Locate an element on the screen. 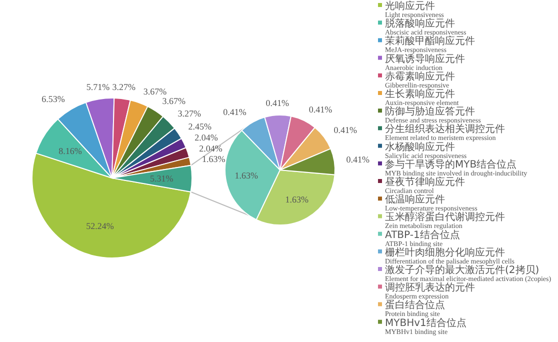  data-label: 52.24% is located at coordinates (100, 226).